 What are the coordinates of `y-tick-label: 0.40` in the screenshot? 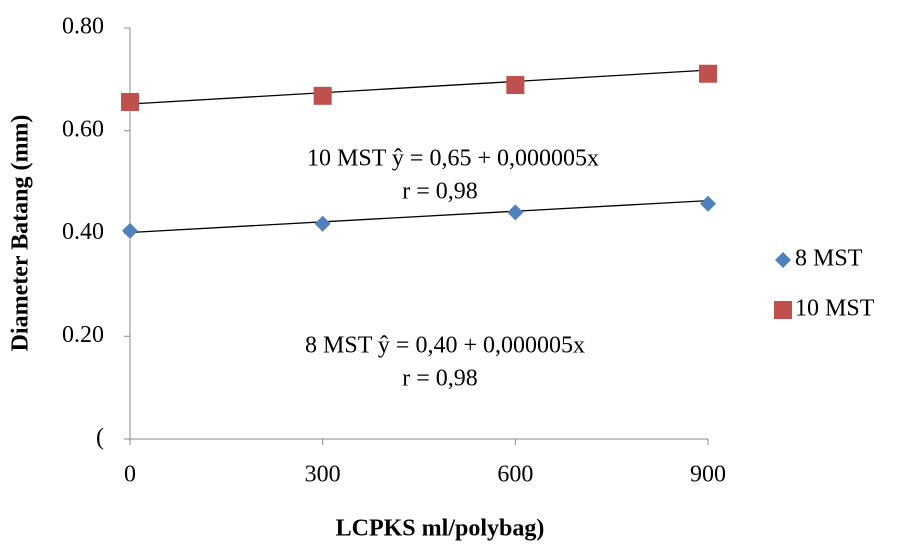 It's located at (83, 232).